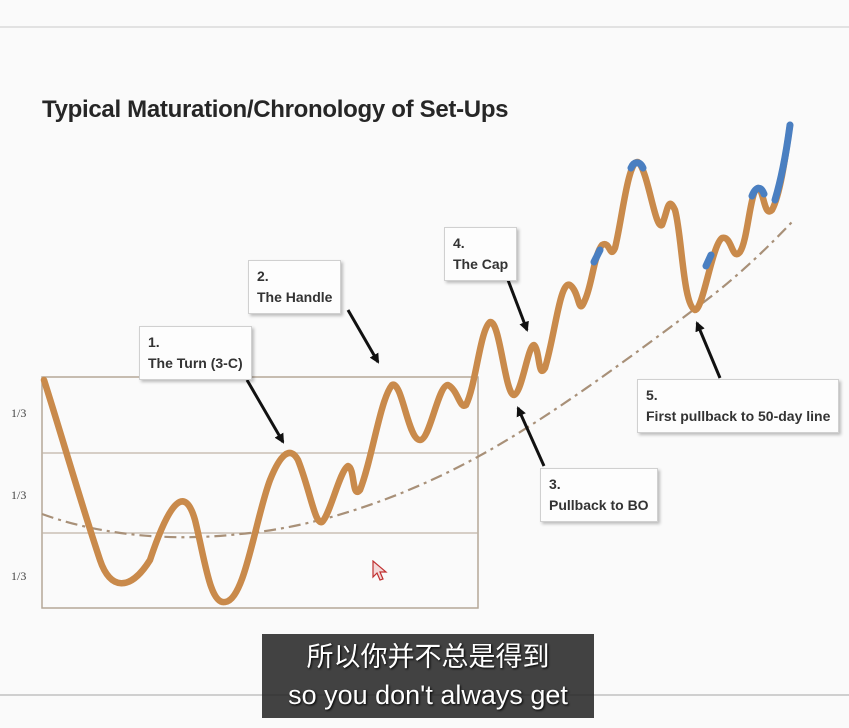  I want to click on arrow-first-pullback, so click(708, 350).